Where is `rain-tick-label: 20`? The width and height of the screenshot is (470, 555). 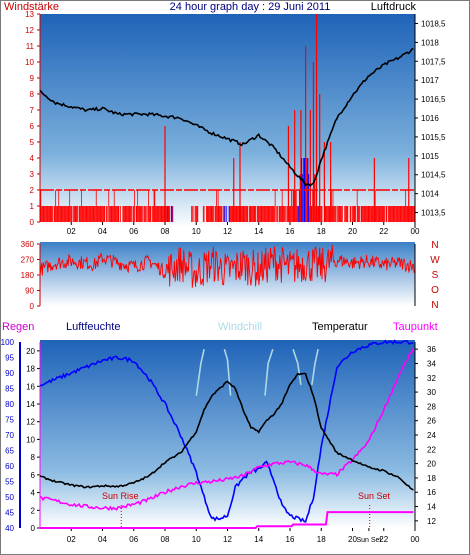 rain-tick-label: 20 is located at coordinates (30, 351).